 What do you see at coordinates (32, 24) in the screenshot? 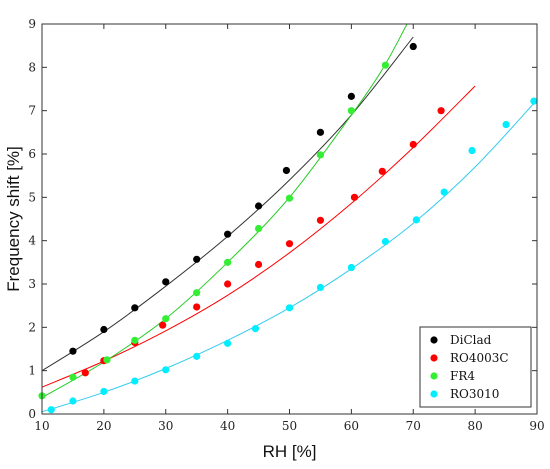
I see `y-tick-label-9: 9` at bounding box center [32, 24].